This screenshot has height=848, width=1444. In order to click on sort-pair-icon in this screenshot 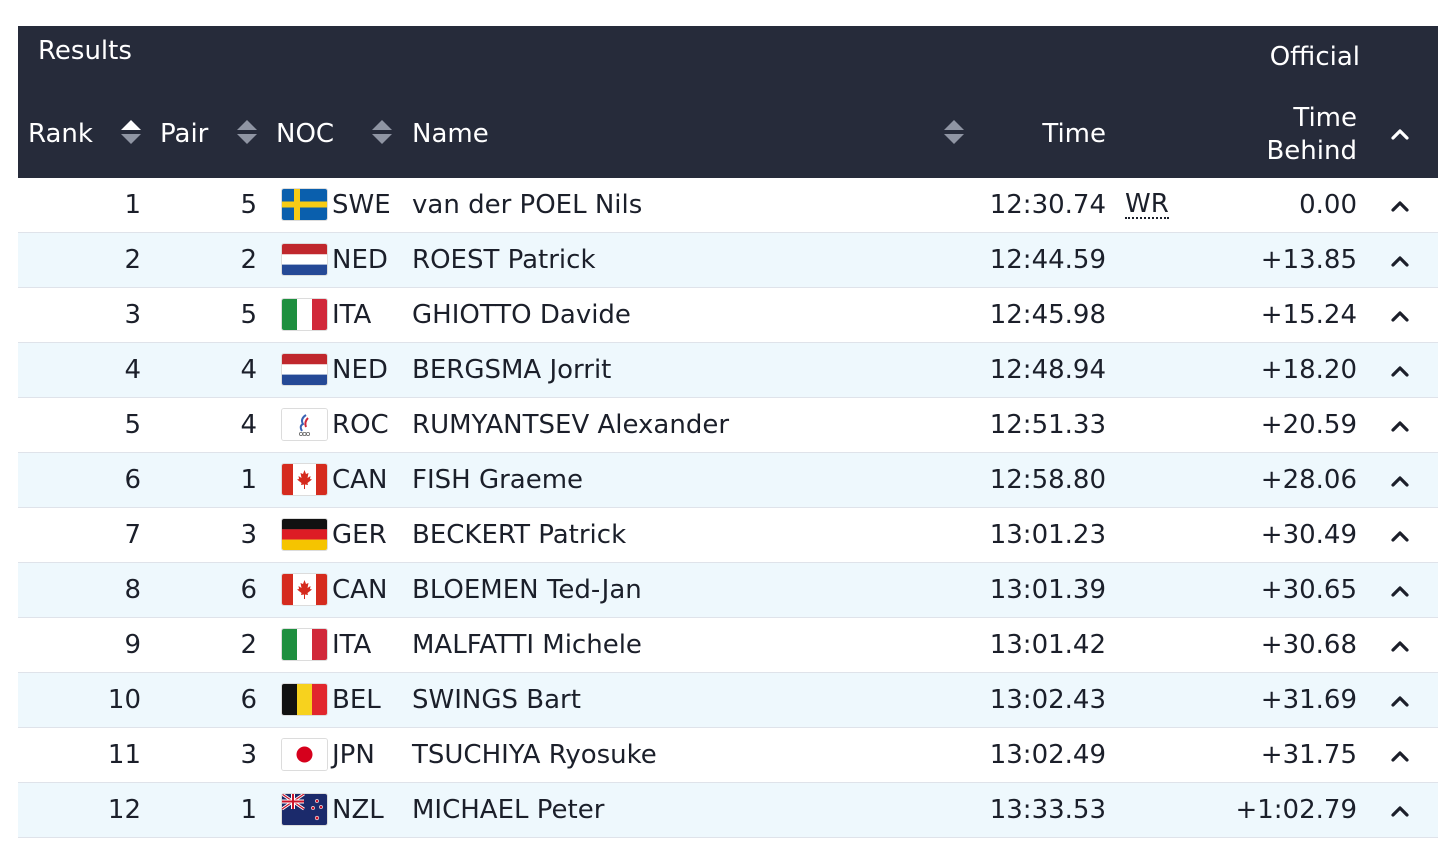, I will do `click(247, 132)`.